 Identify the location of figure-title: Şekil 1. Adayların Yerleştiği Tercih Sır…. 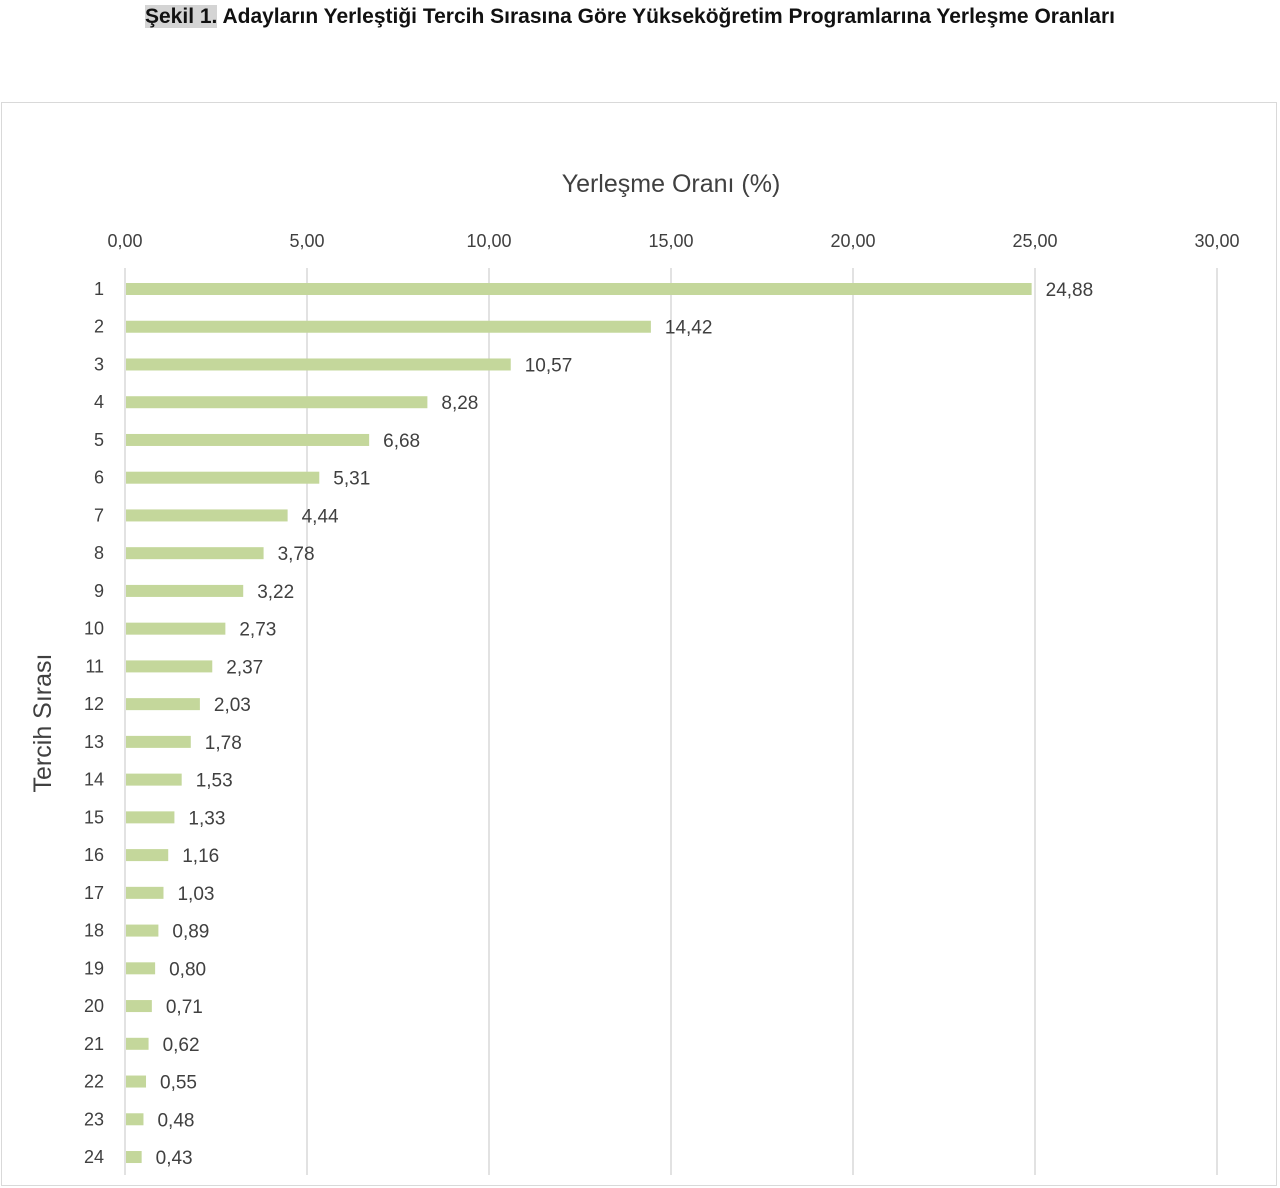
(630, 17).